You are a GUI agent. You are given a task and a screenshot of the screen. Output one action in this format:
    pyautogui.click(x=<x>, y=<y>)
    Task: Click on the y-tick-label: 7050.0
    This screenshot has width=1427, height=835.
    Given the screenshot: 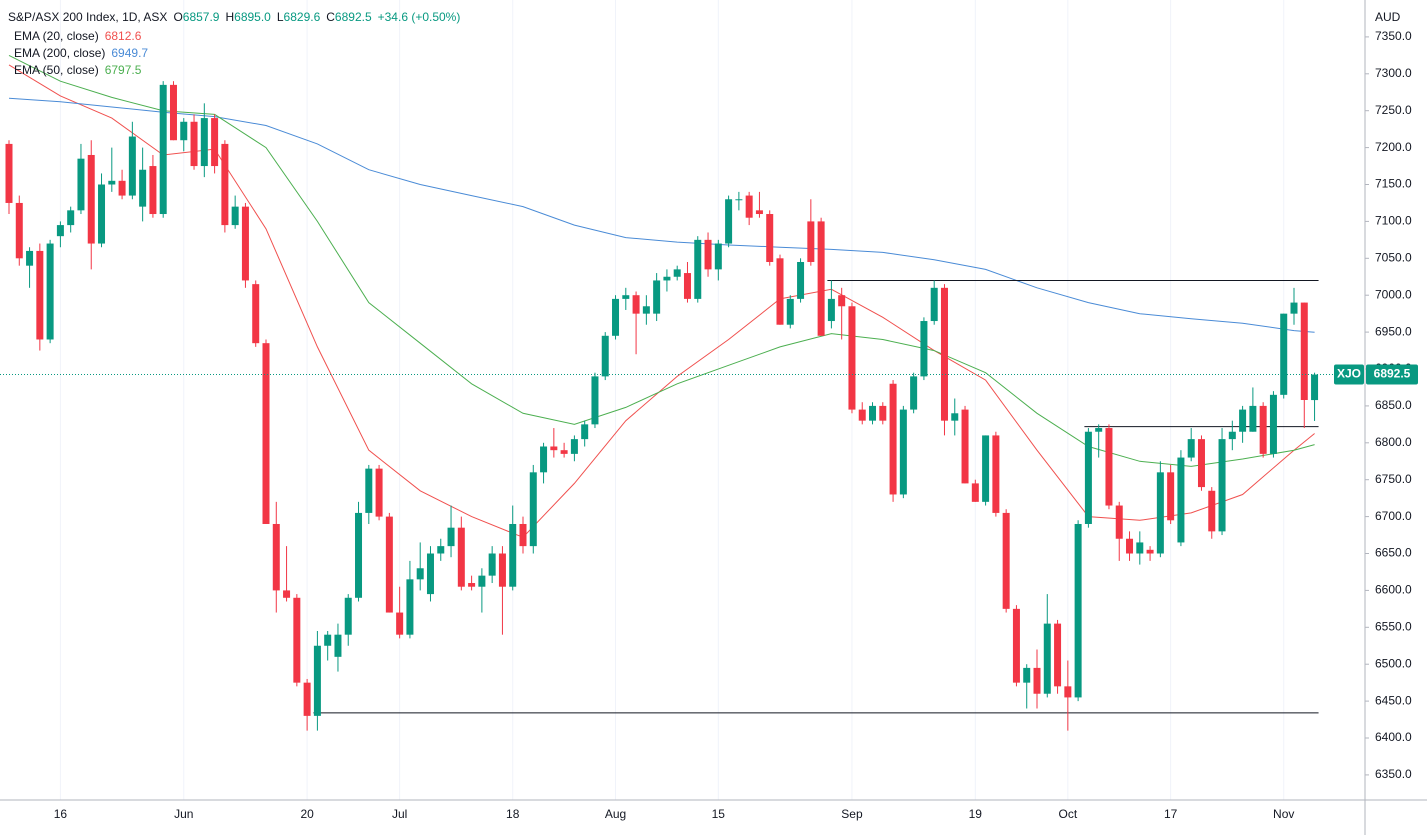 What is the action you would take?
    pyautogui.click(x=1393, y=257)
    